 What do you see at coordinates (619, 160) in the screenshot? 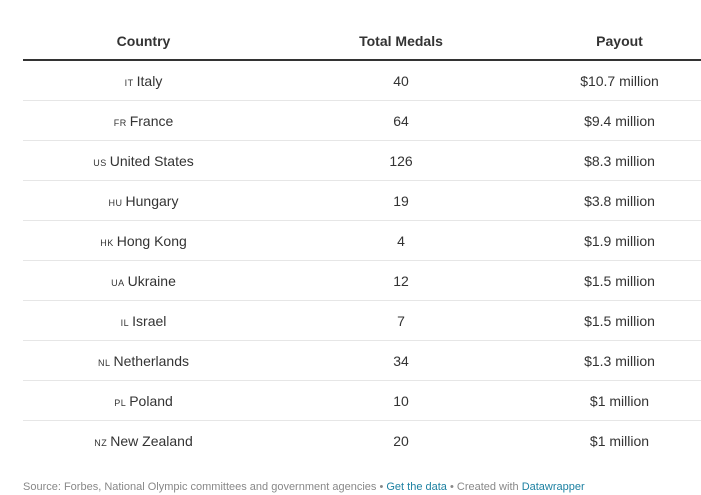
I see `cell-payout: $8.3 million` at bounding box center [619, 160].